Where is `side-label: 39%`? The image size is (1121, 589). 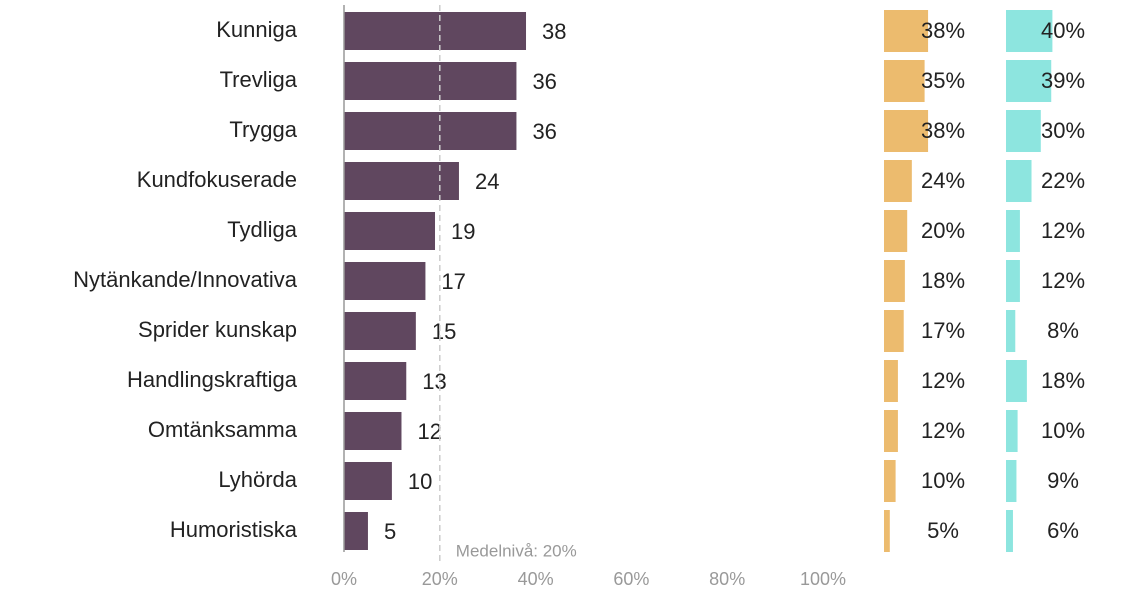 side-label: 39% is located at coordinates (1063, 80).